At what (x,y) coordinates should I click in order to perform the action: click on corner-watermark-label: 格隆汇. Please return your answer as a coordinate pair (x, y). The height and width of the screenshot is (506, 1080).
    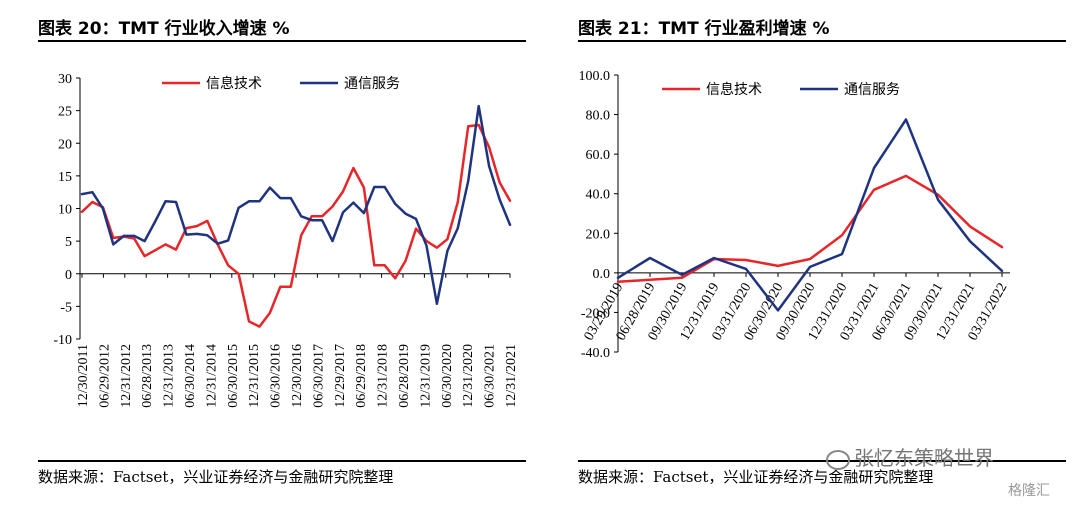
    Looking at the image, I should click on (1029, 491).